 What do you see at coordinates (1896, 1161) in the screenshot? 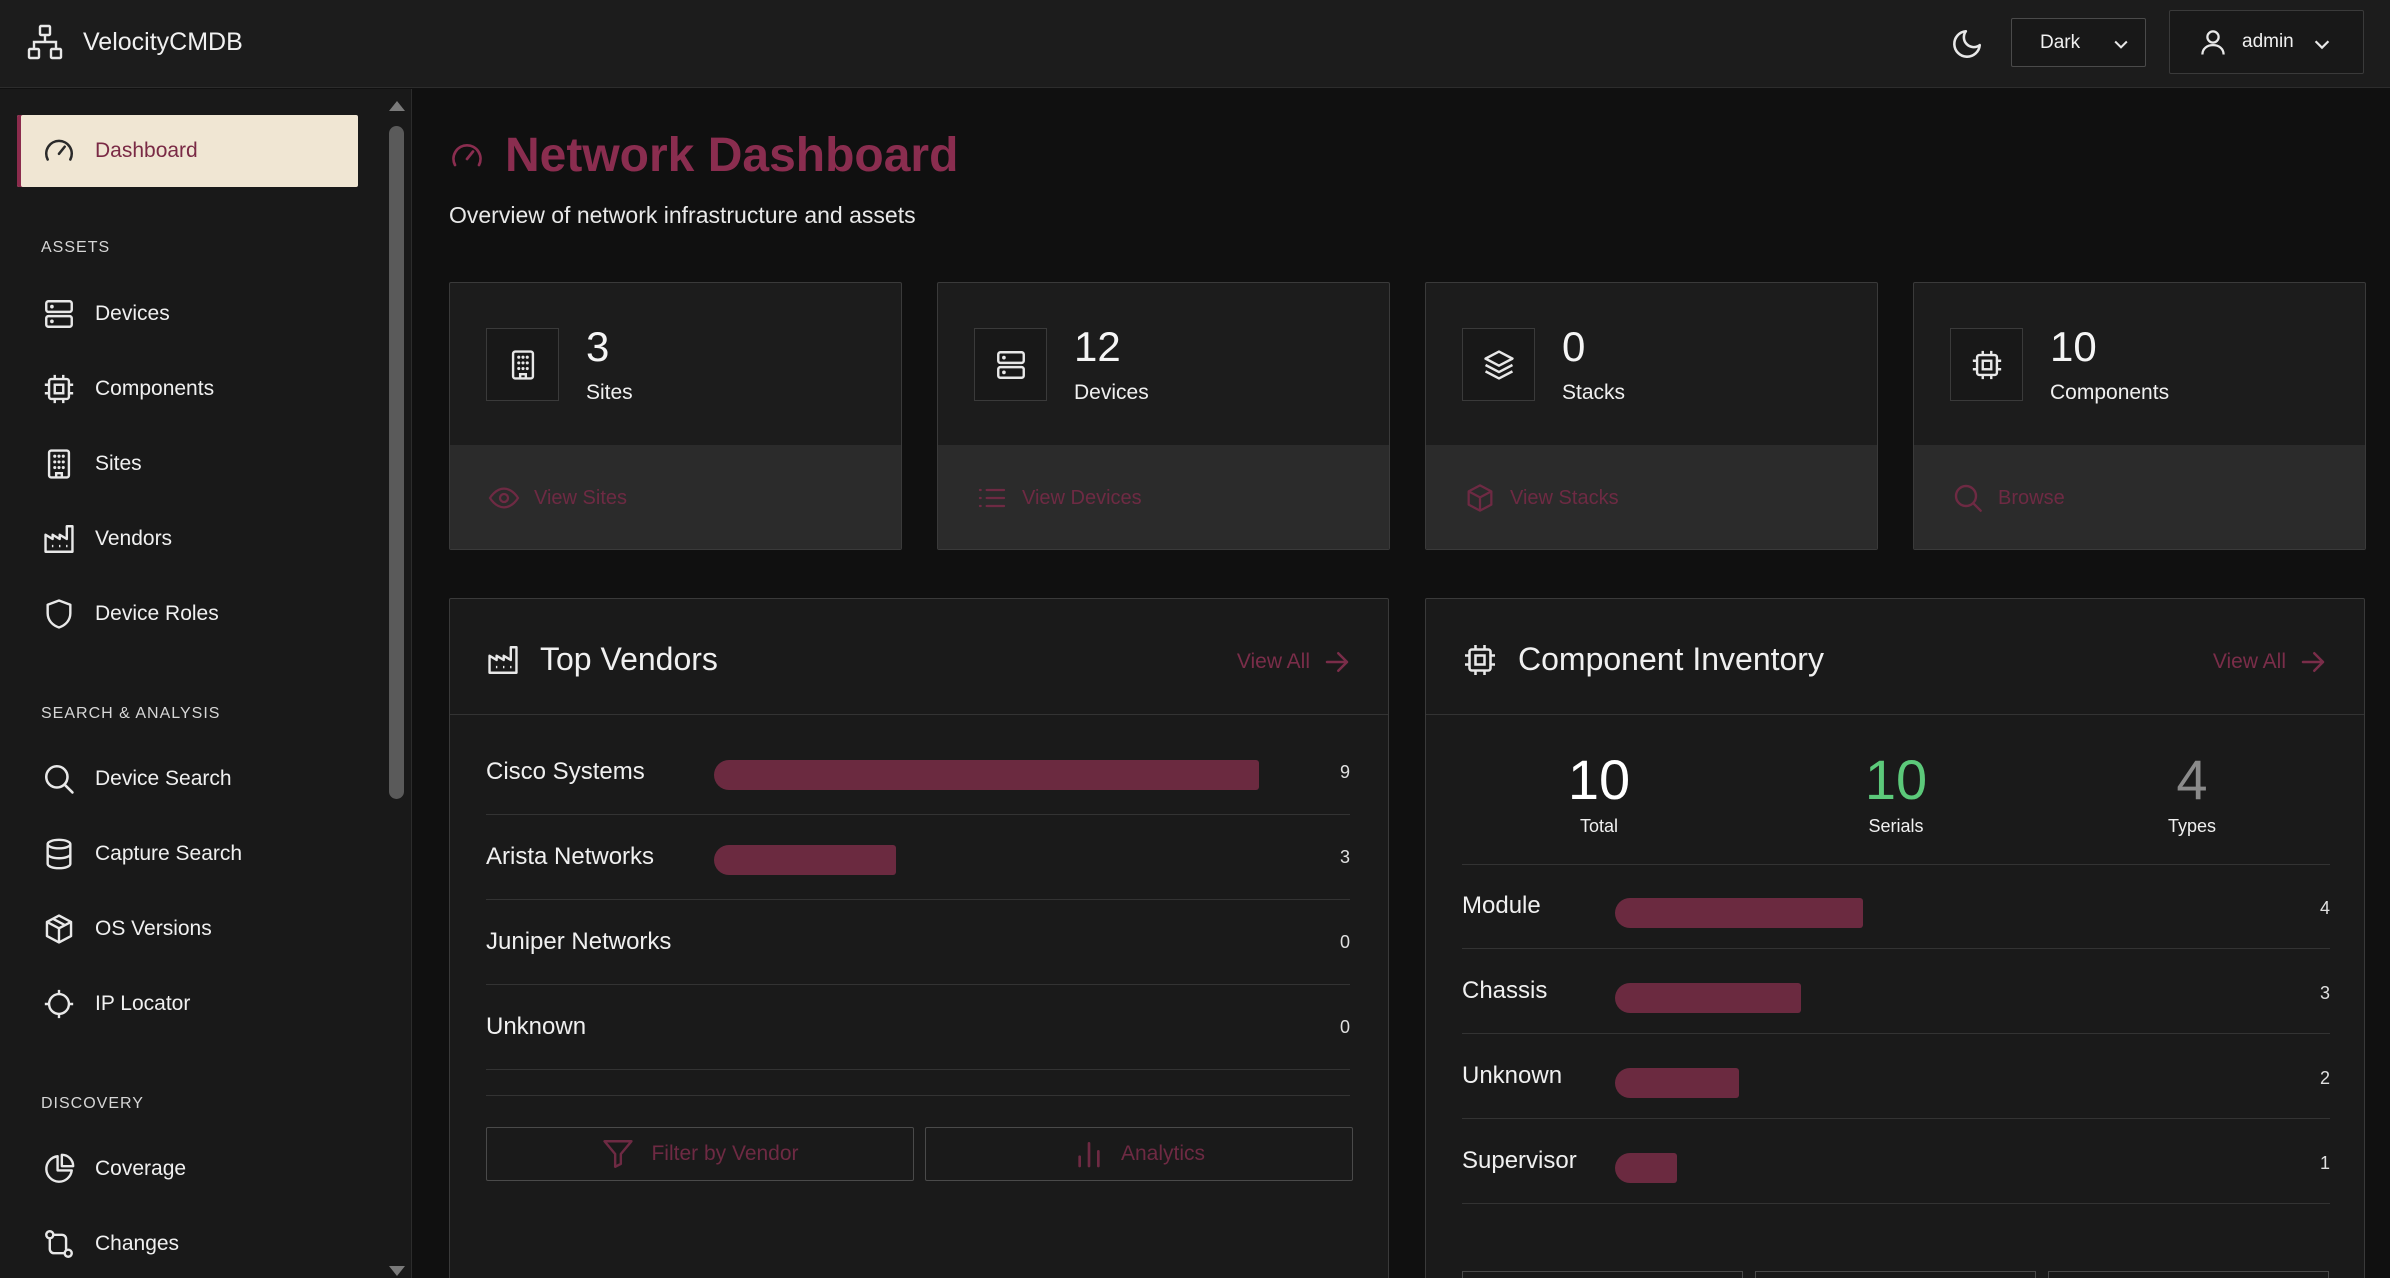
I see `component-type-row: Supervisor 1` at bounding box center [1896, 1161].